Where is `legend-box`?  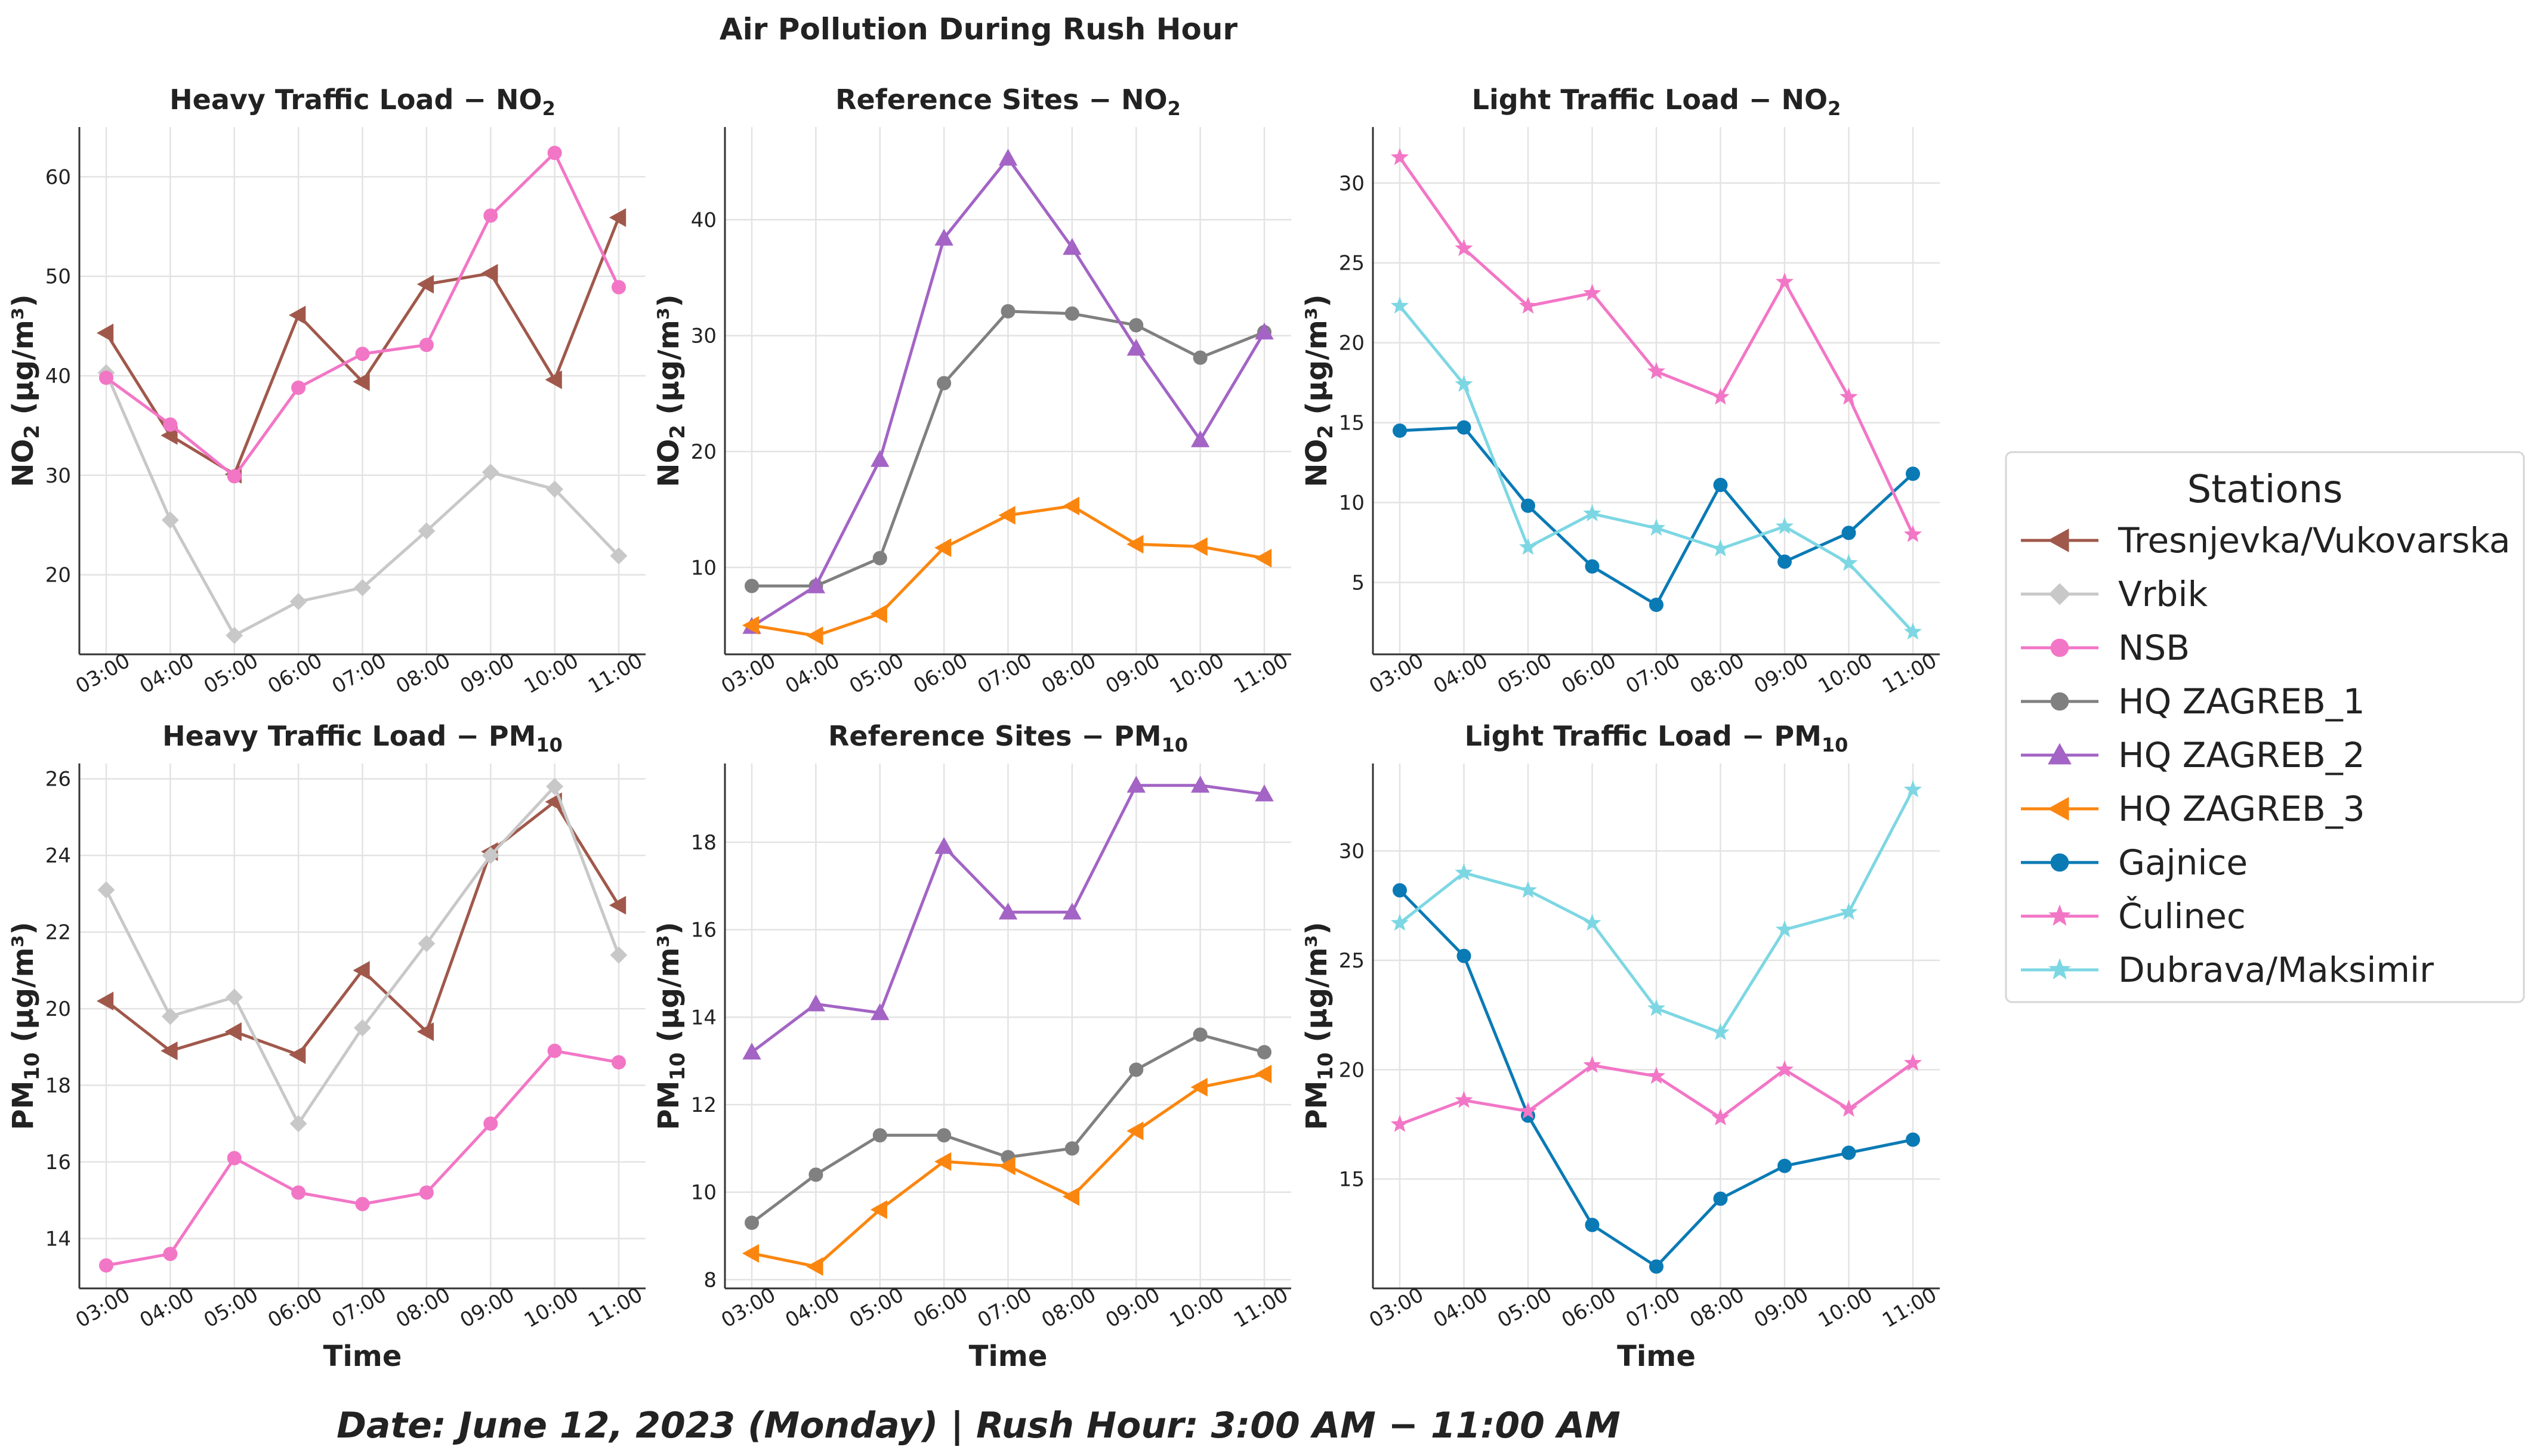 legend-box is located at coordinates (2265, 727).